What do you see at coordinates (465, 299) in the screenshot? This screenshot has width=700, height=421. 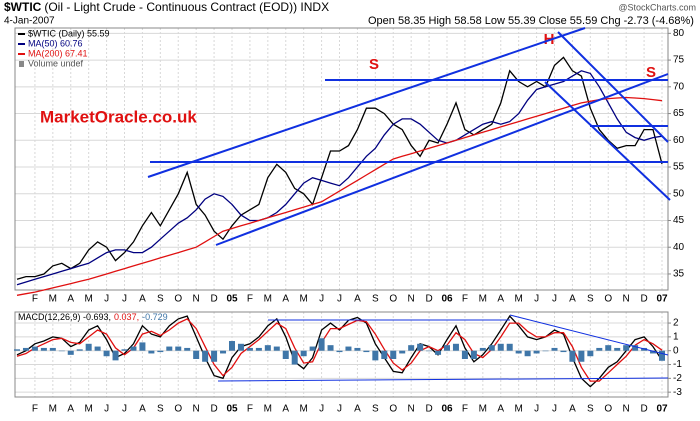 I see `x-tick-label: F` at bounding box center [465, 299].